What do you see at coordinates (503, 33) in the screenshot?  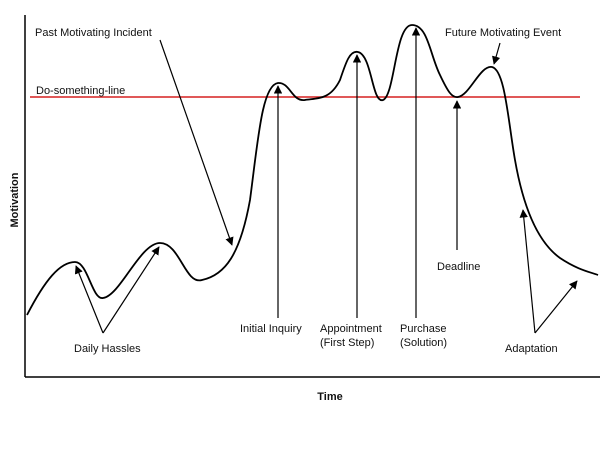 I see `annotation: Future Motivating Event` at bounding box center [503, 33].